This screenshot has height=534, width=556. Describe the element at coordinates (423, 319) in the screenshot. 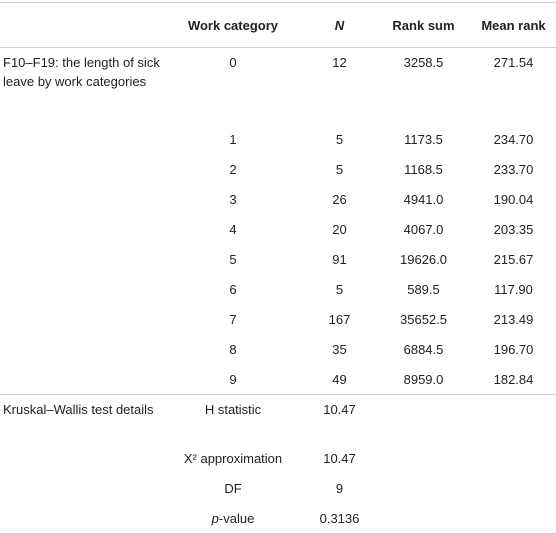

I see `cell-rank-sum: 35652.5` at that location.